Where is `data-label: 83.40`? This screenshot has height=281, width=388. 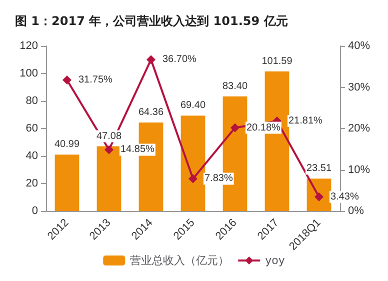 data-label: 83.40 is located at coordinates (235, 86).